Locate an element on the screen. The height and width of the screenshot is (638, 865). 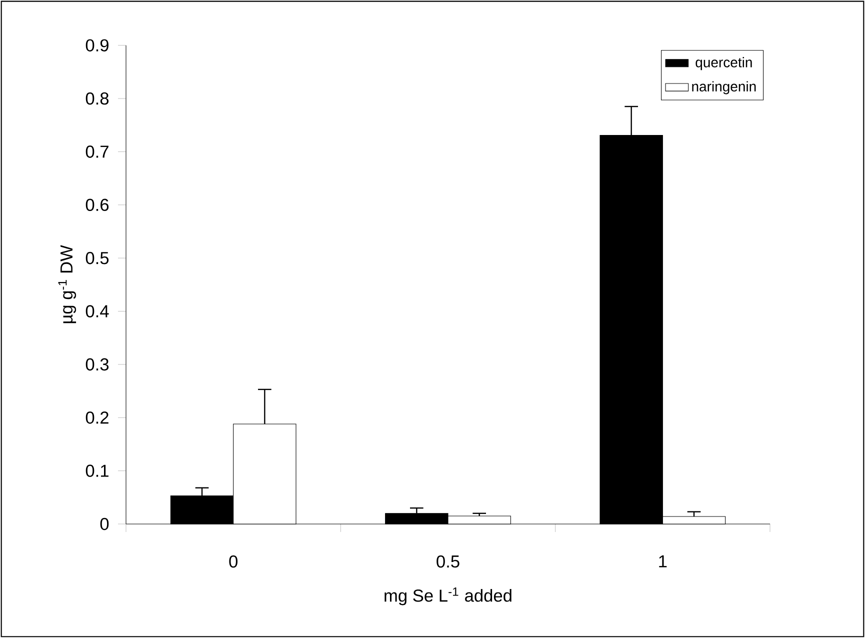
legend-label: quercetin is located at coordinates (724, 63).